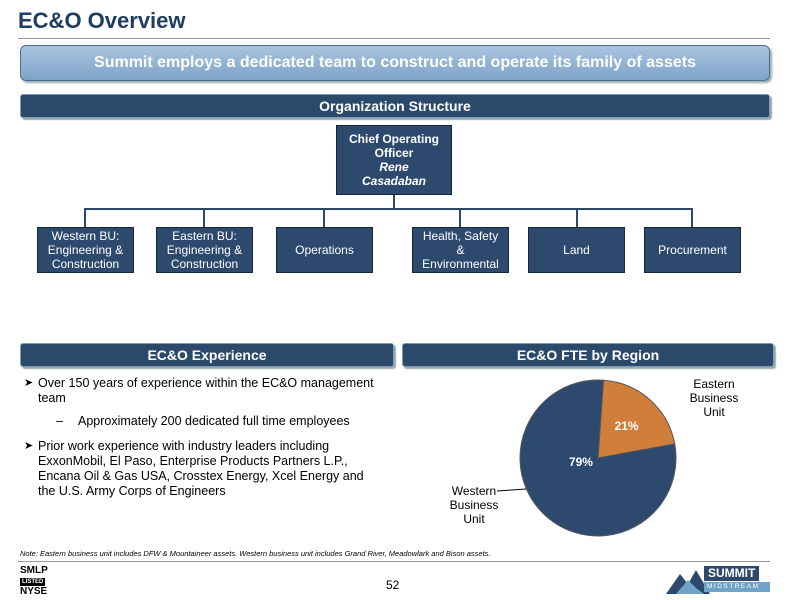 This screenshot has height=600, width=788. Describe the element at coordinates (737, 587) in the screenshot. I see `logo-subtitle: MIDSTREAM` at that location.